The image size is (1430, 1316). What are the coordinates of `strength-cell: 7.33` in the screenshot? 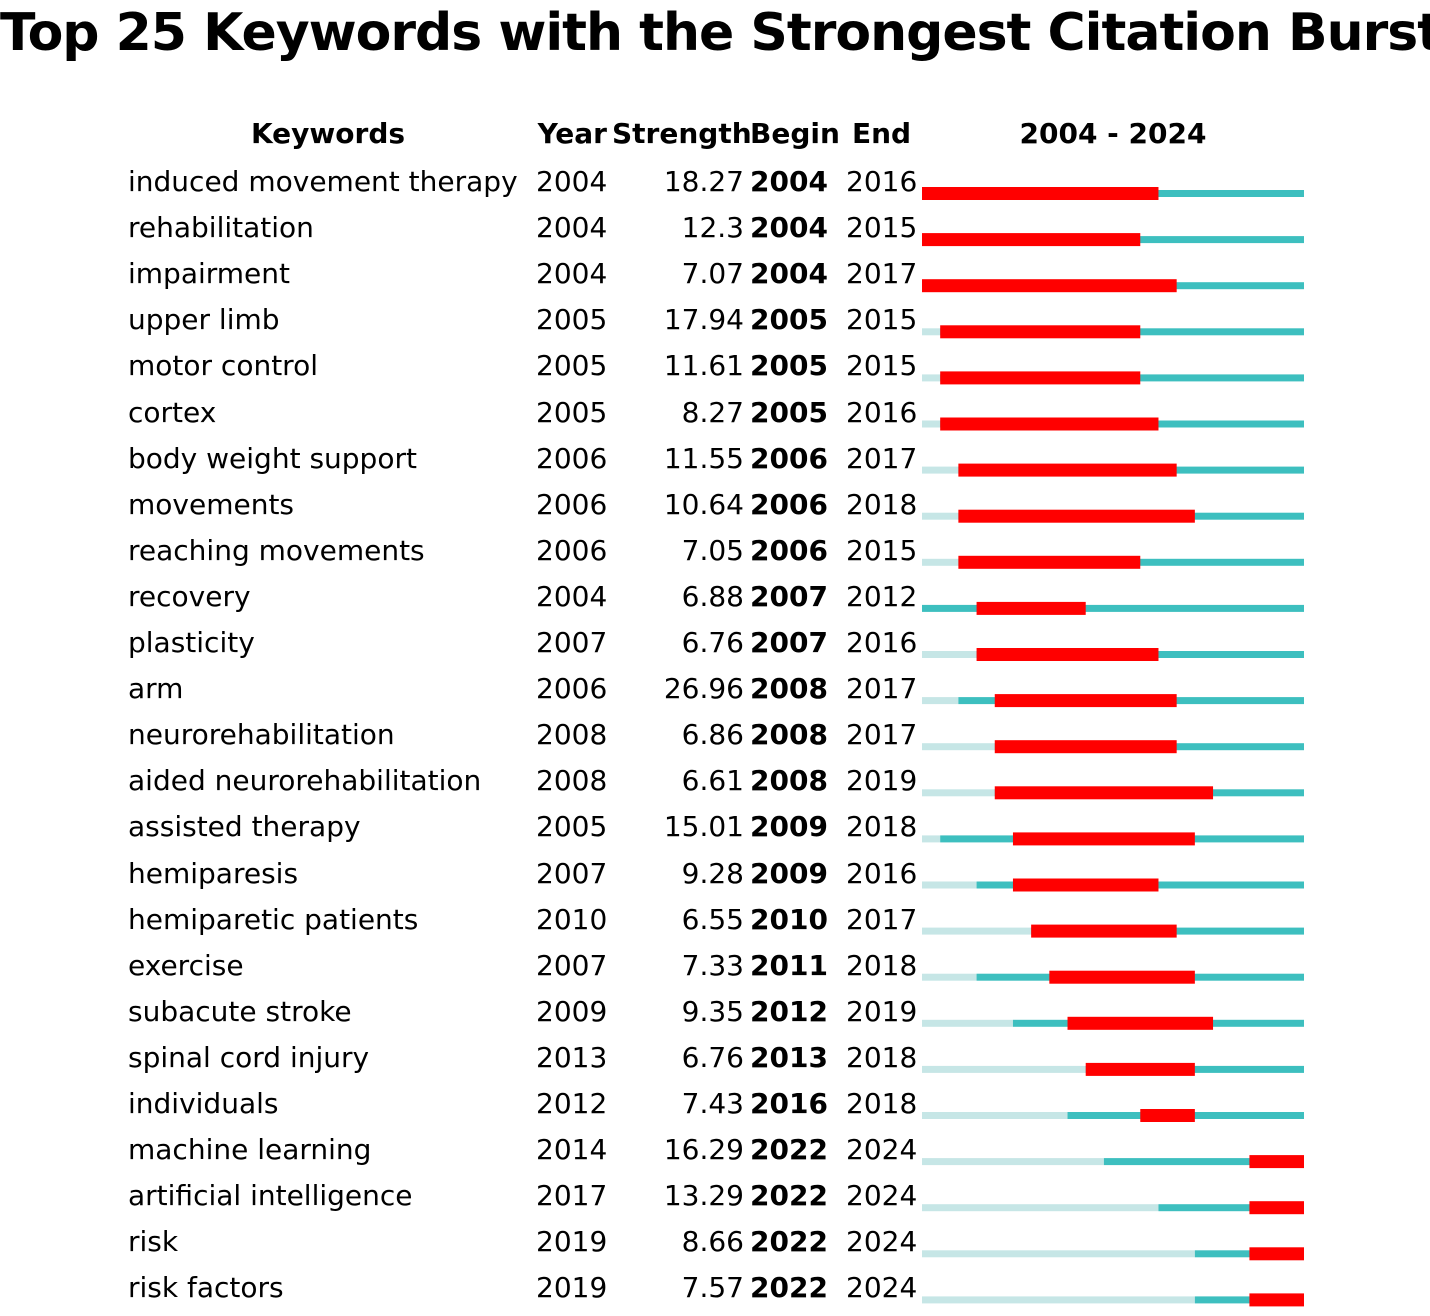 It's located at (712, 965).